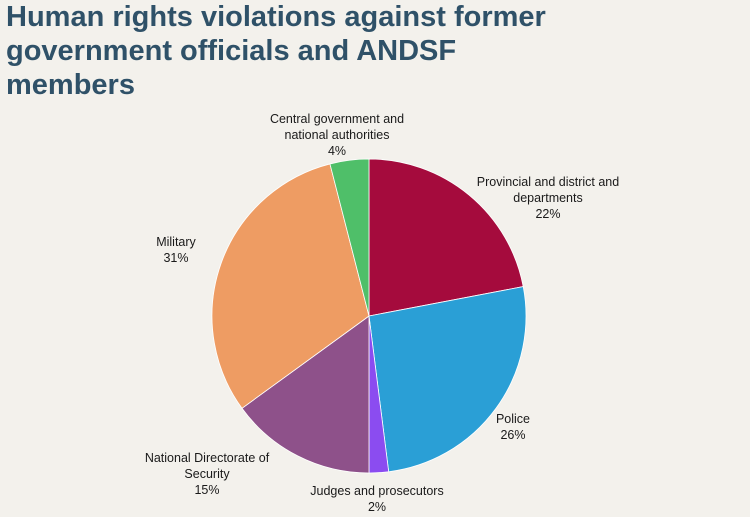 The image size is (750, 517). Describe the element at coordinates (548, 182) in the screenshot. I see `slice-category-label: Provincial and district and` at that location.